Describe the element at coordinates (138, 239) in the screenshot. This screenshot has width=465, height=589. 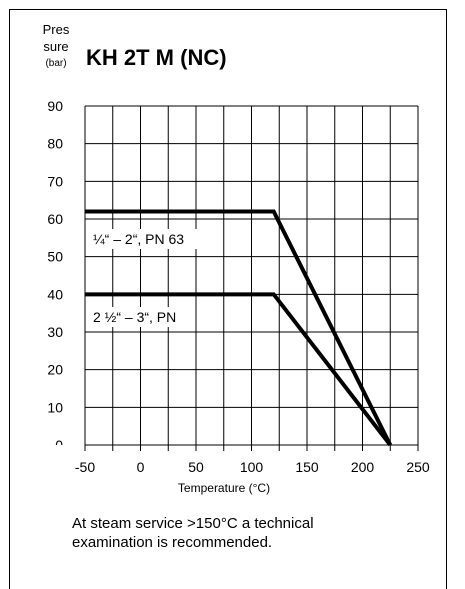
I see `series-label: ¼“ – 2“, PN 63` at that location.